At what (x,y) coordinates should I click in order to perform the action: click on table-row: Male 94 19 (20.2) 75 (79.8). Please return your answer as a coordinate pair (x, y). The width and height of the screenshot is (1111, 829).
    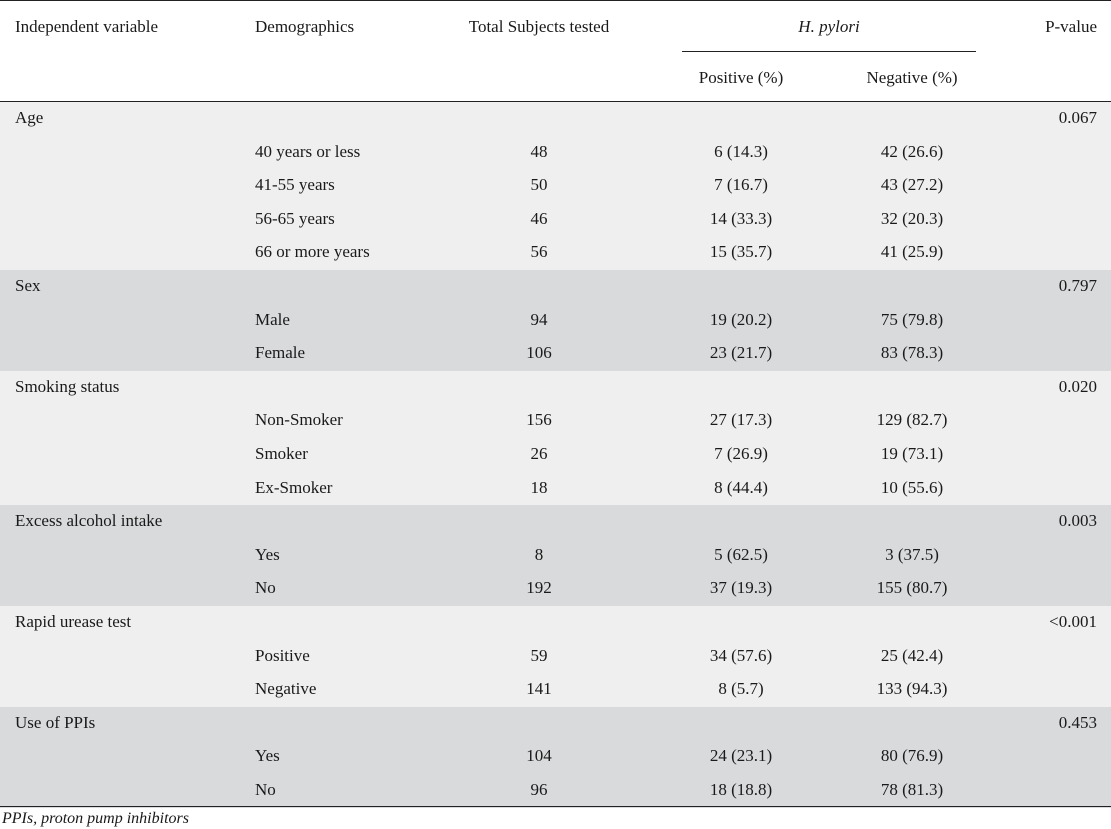
    Looking at the image, I should click on (555, 321).